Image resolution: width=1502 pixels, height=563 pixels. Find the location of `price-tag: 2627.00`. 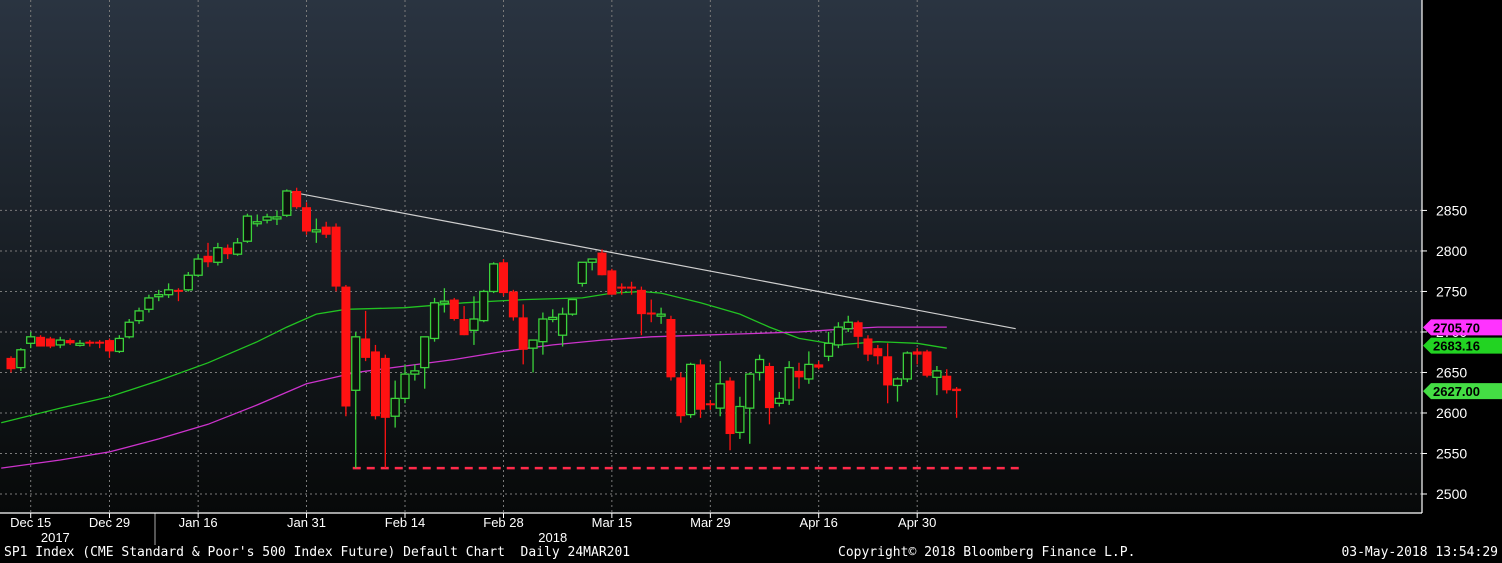

price-tag: 2627.00 is located at coordinates (1462, 391).